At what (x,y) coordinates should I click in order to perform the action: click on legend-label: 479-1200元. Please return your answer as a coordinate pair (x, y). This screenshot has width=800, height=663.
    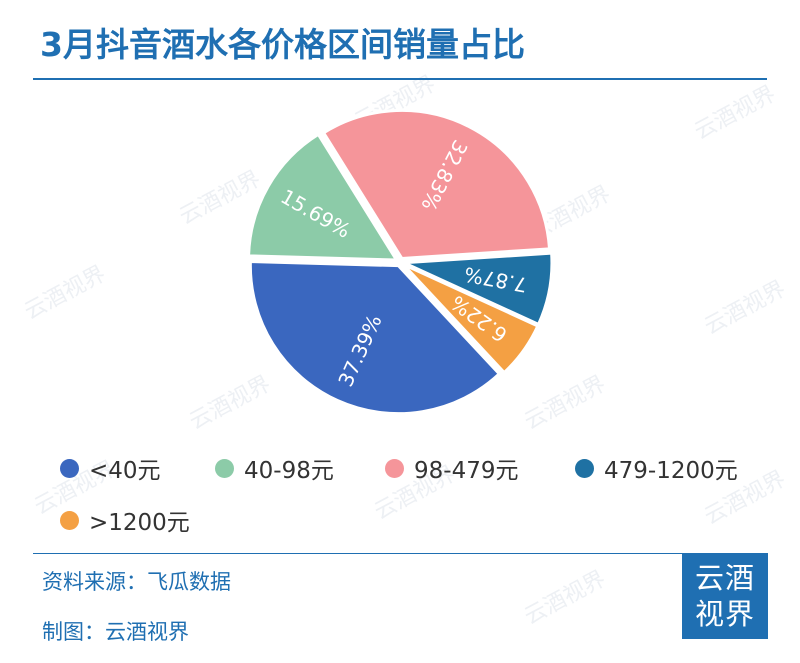
    Looking at the image, I should click on (671, 471).